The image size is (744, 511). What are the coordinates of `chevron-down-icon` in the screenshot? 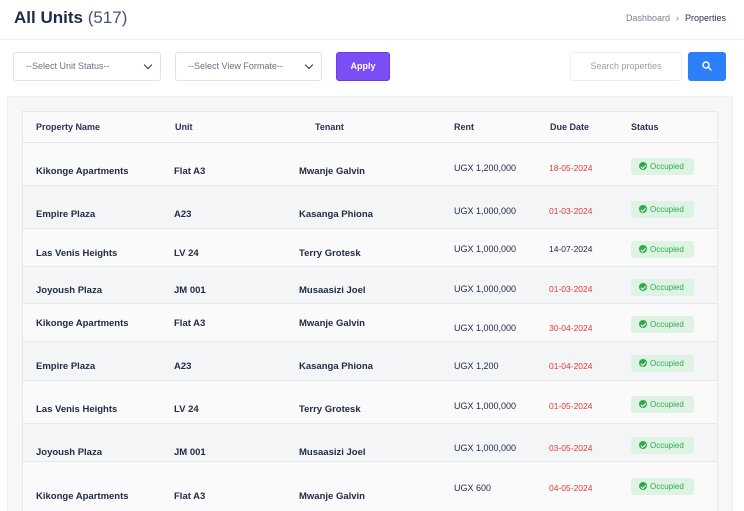 It's located at (309, 65).